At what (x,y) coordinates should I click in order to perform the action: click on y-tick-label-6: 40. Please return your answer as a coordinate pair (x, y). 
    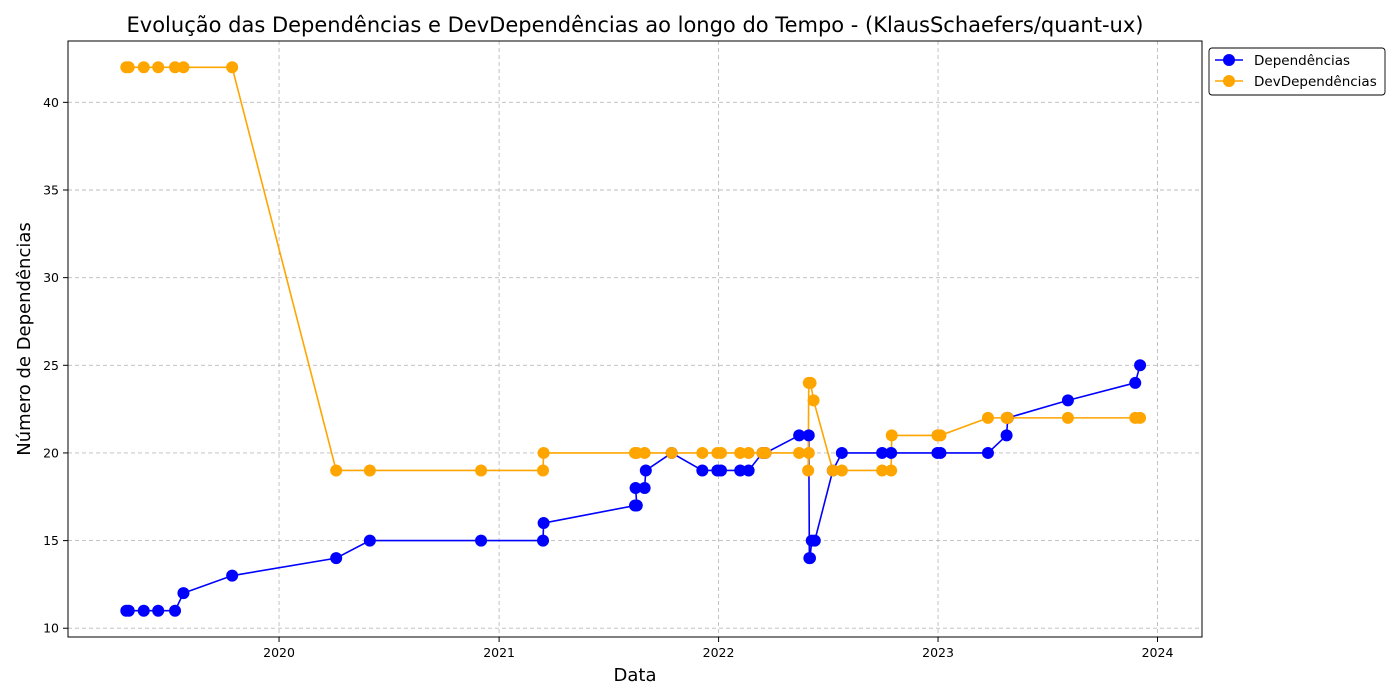
    Looking at the image, I should click on (51, 102).